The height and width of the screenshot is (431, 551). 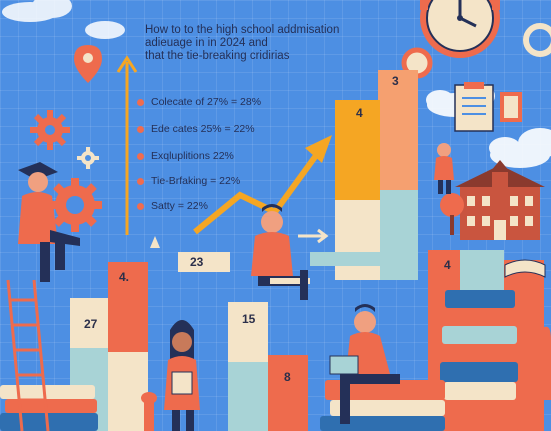 I want to click on criteria-item: Satty = 22%, so click(x=172, y=206).